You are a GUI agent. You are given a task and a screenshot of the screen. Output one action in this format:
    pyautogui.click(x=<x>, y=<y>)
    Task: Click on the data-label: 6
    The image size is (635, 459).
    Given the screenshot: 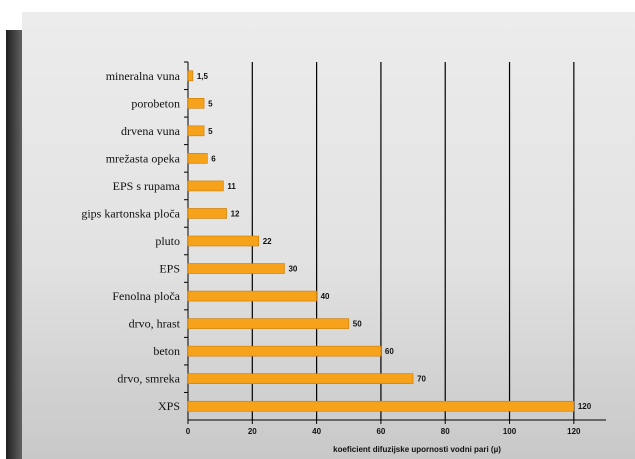 What is the action you would take?
    pyautogui.click(x=213, y=158)
    